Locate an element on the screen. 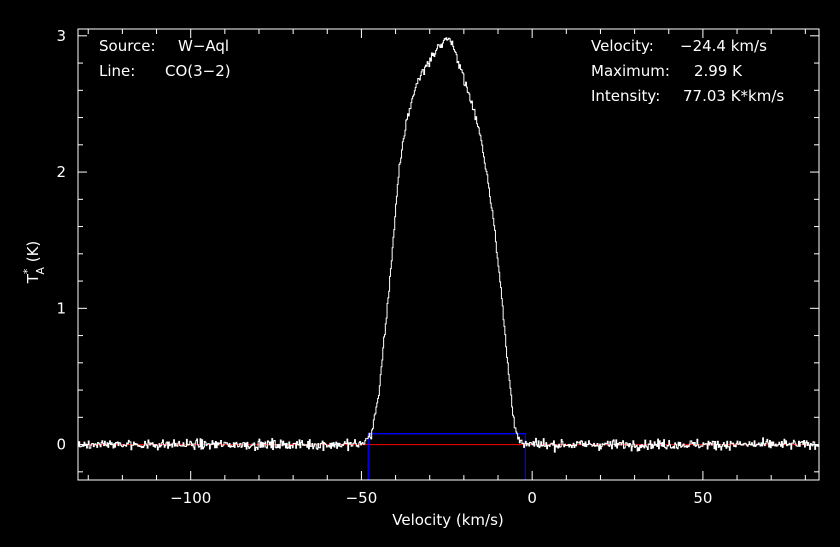  y-axis-label: T*A (K) is located at coordinates (34, 263).